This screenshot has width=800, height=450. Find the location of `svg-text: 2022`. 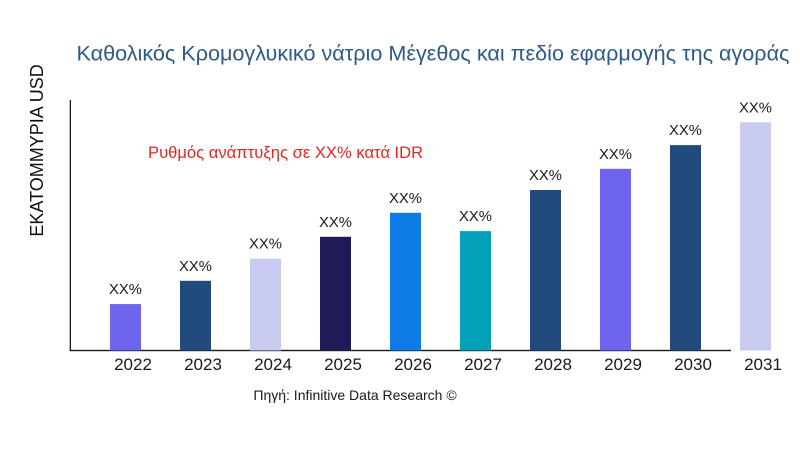

svg-text: 2022 is located at coordinates (133, 364).